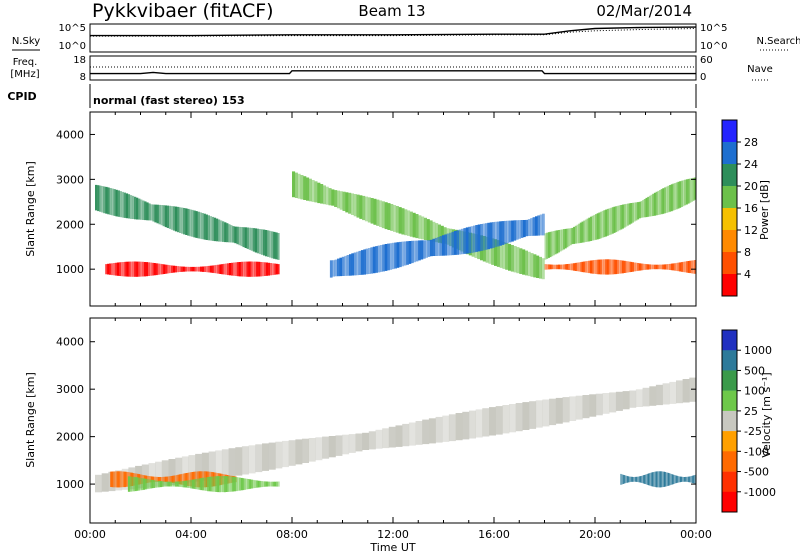  I want to click on colorbar-tick-label: 100, so click(754, 391).